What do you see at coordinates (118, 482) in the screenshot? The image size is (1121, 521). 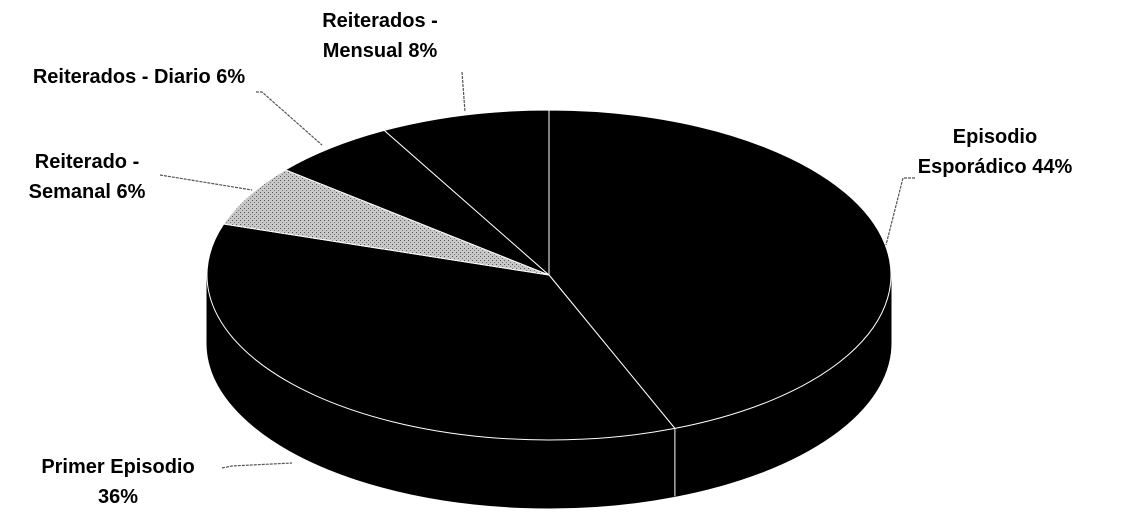 I see `slice-label: Primer Episodio 36%` at bounding box center [118, 482].